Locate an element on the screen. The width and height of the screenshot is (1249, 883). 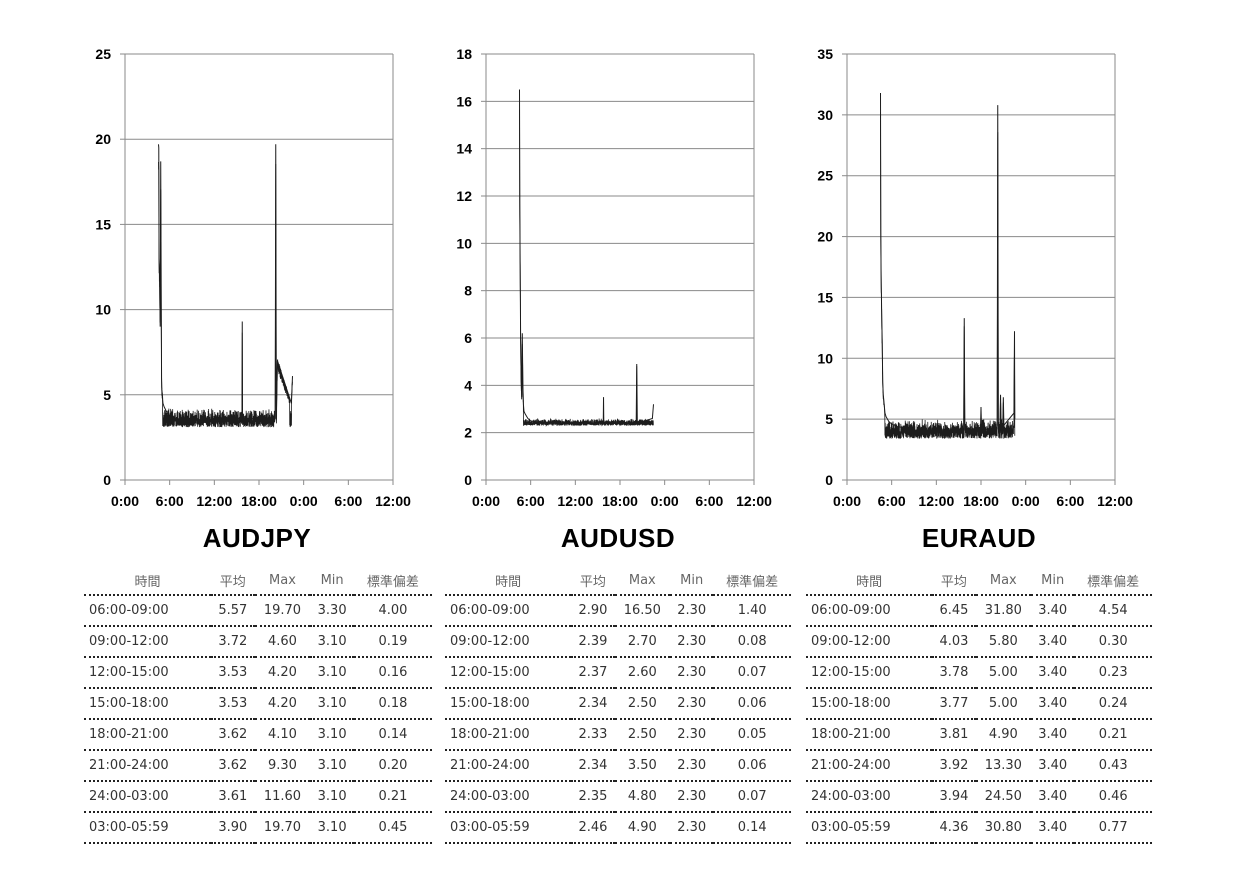
table-row: 21:00-24:00 3.92 13.30 3.40 0.43 is located at coordinates (979, 766).